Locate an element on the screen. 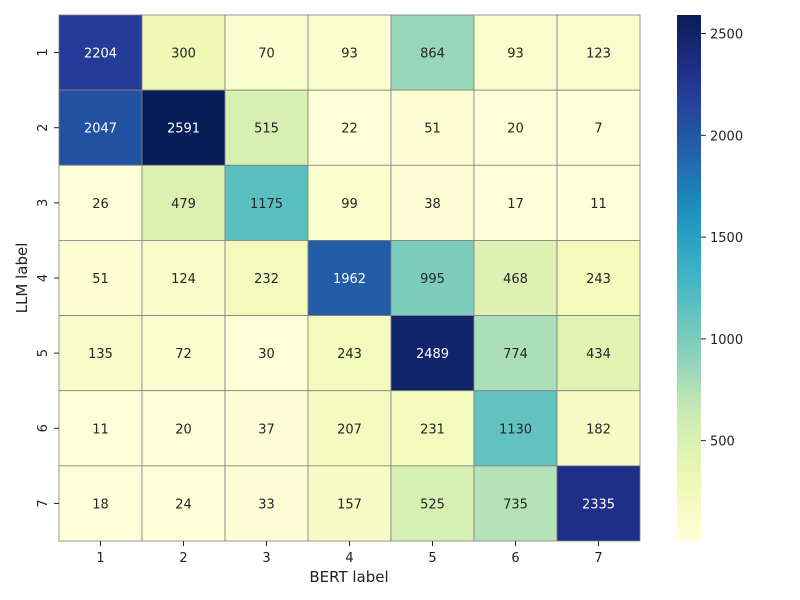 The height and width of the screenshot is (600, 800). y-axis-label: LLM label is located at coordinates (22, 278).